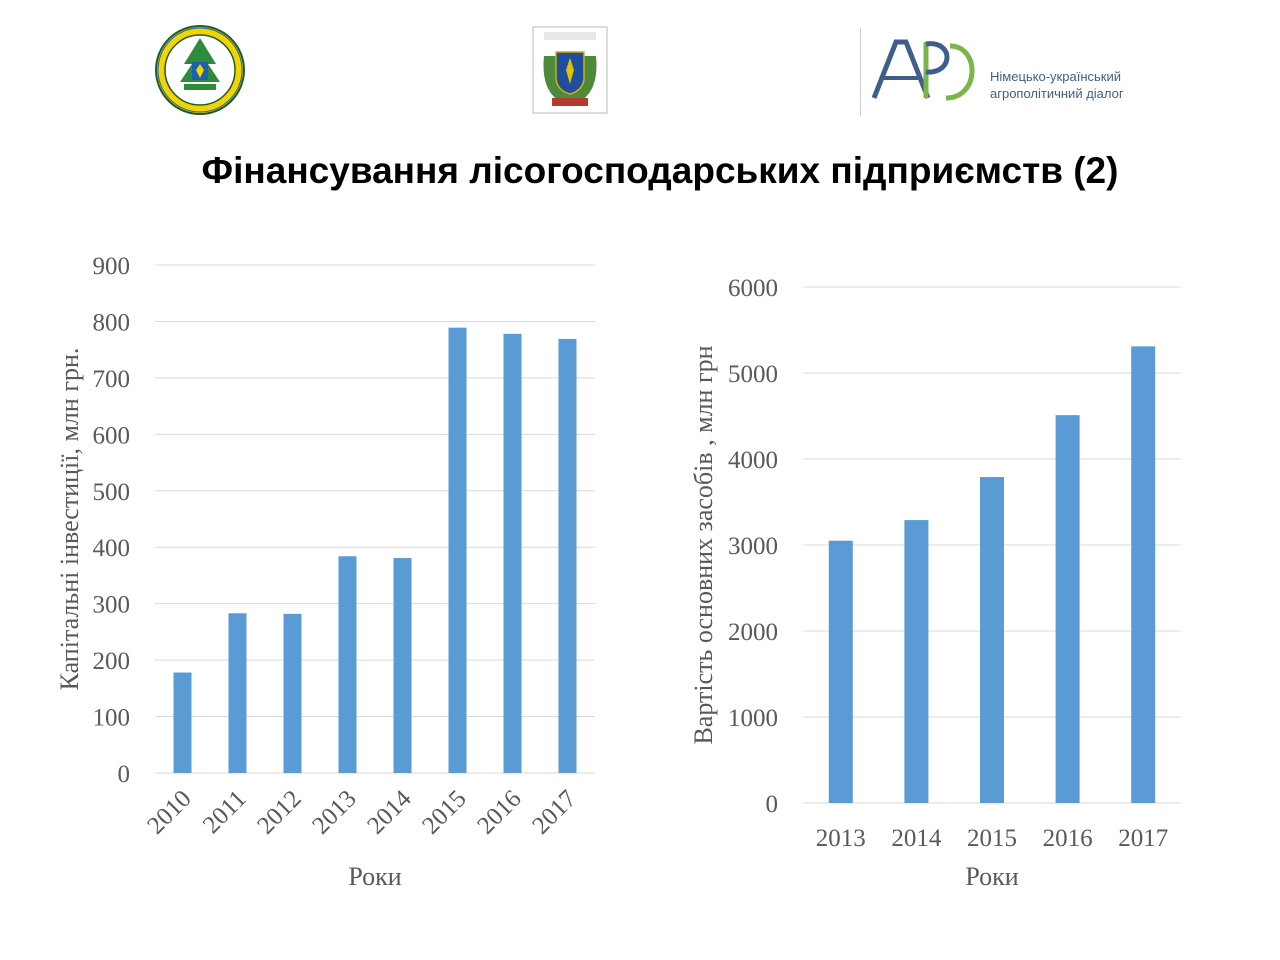  I want to click on chart1-y-tick-label: 100, so click(112, 718).